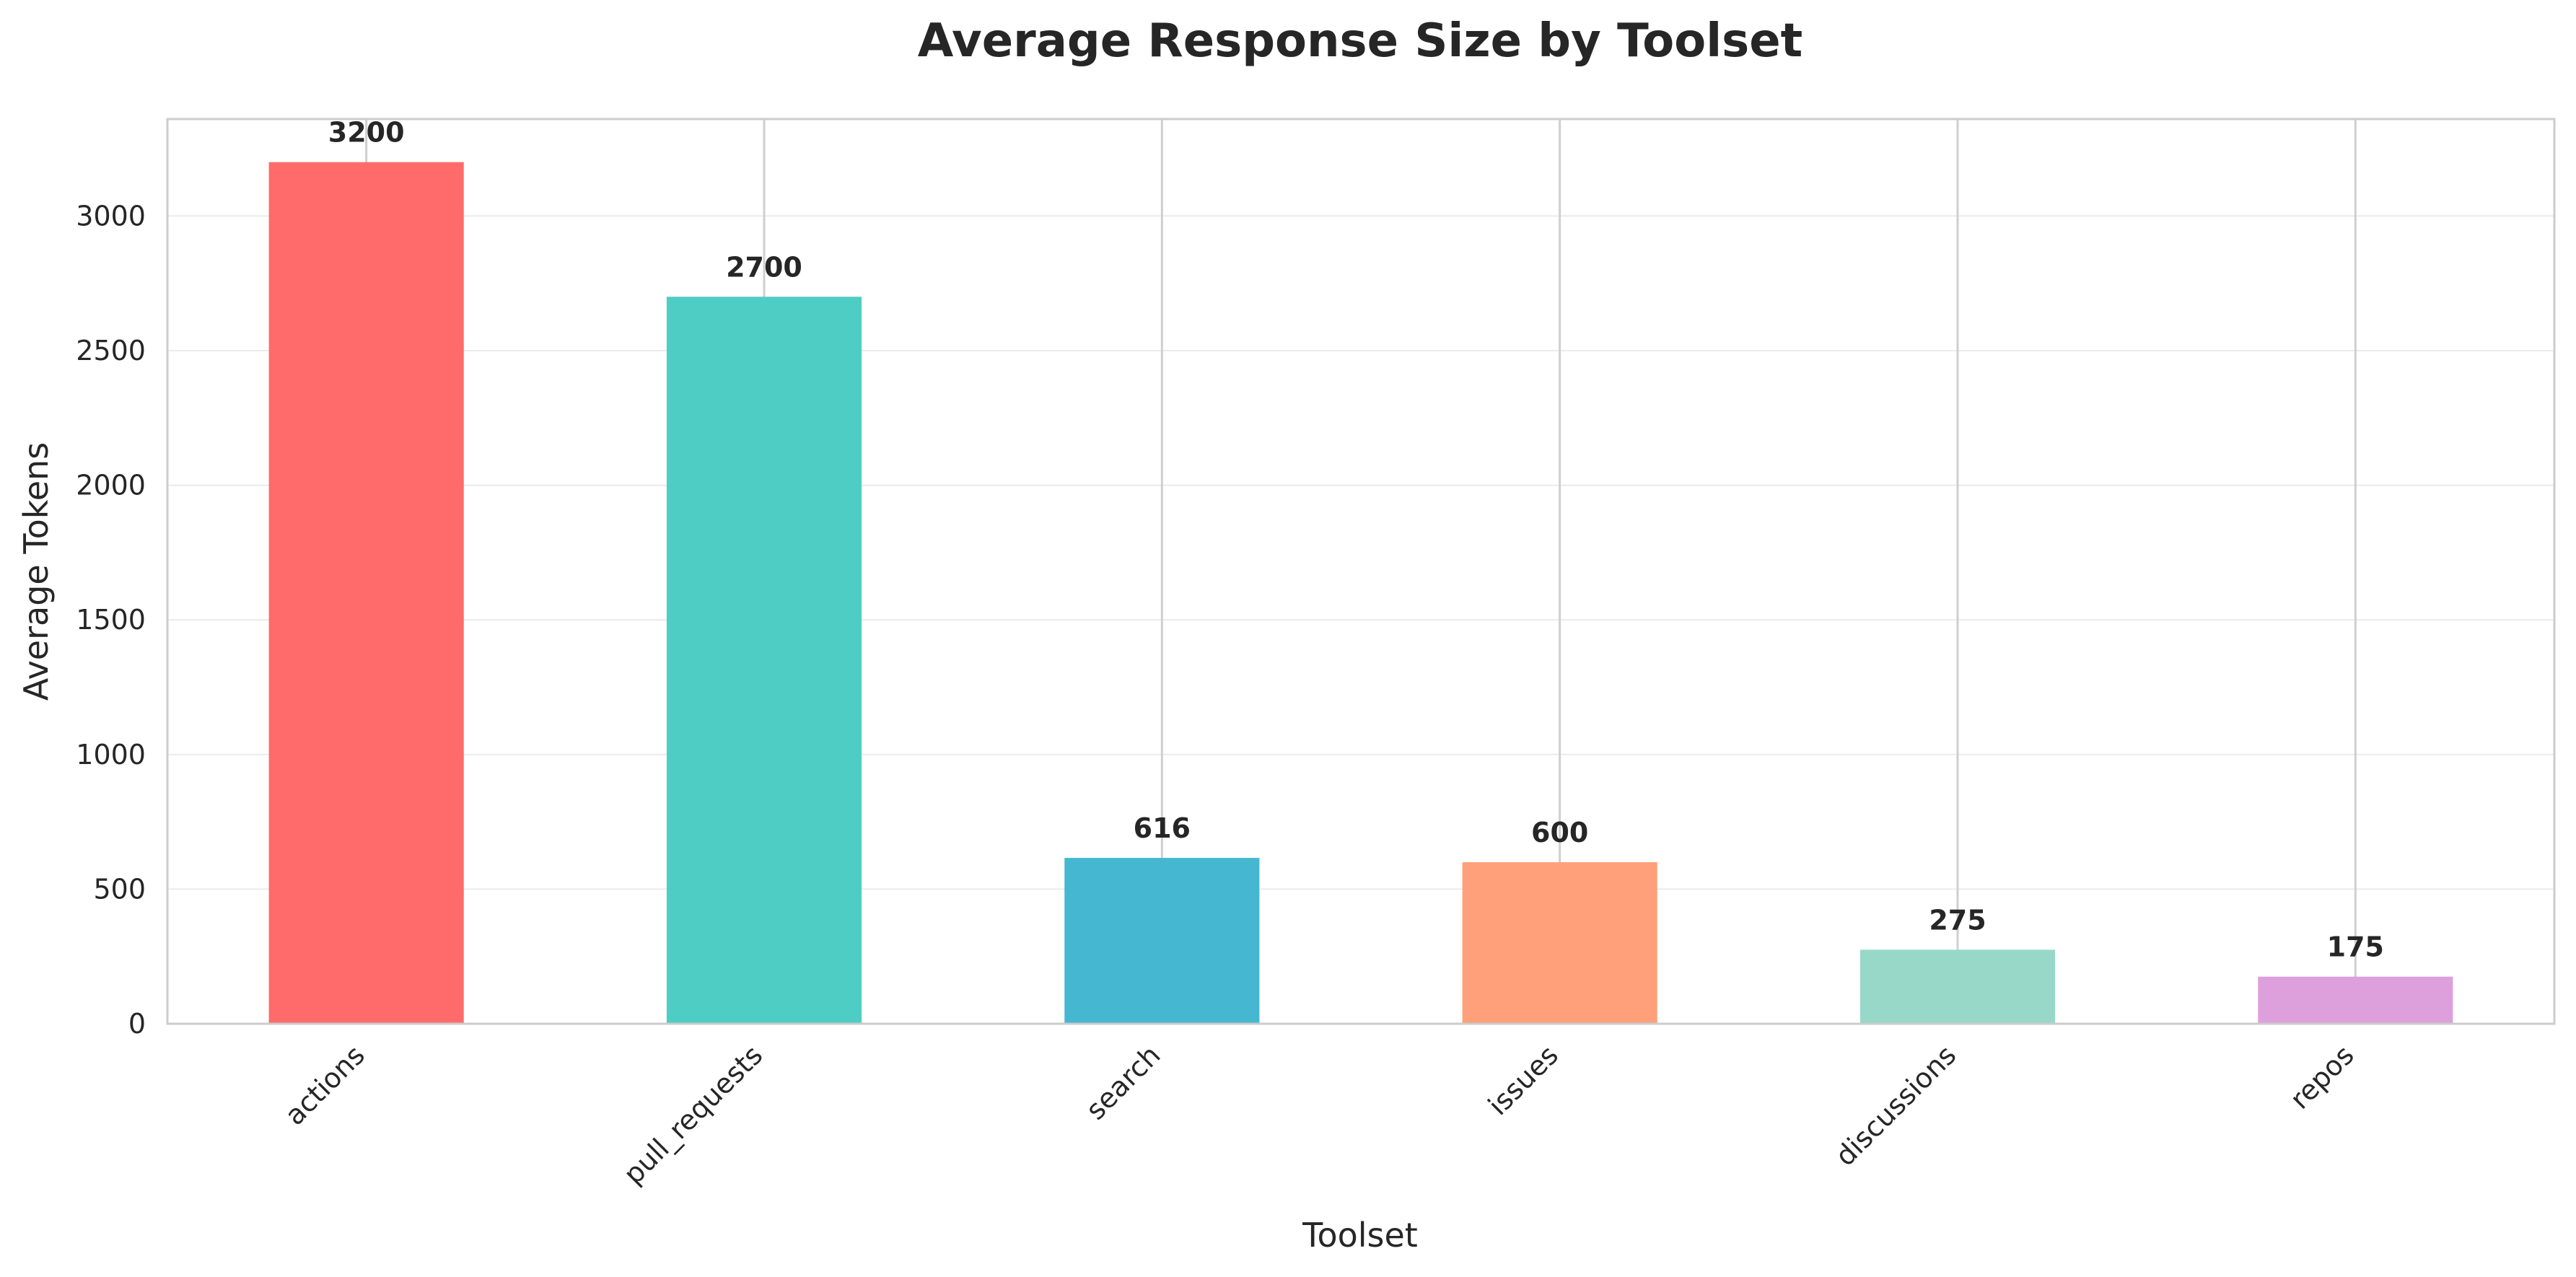 Image resolution: width=2576 pixels, height=1277 pixels. I want to click on data-label: 3200, so click(366, 133).